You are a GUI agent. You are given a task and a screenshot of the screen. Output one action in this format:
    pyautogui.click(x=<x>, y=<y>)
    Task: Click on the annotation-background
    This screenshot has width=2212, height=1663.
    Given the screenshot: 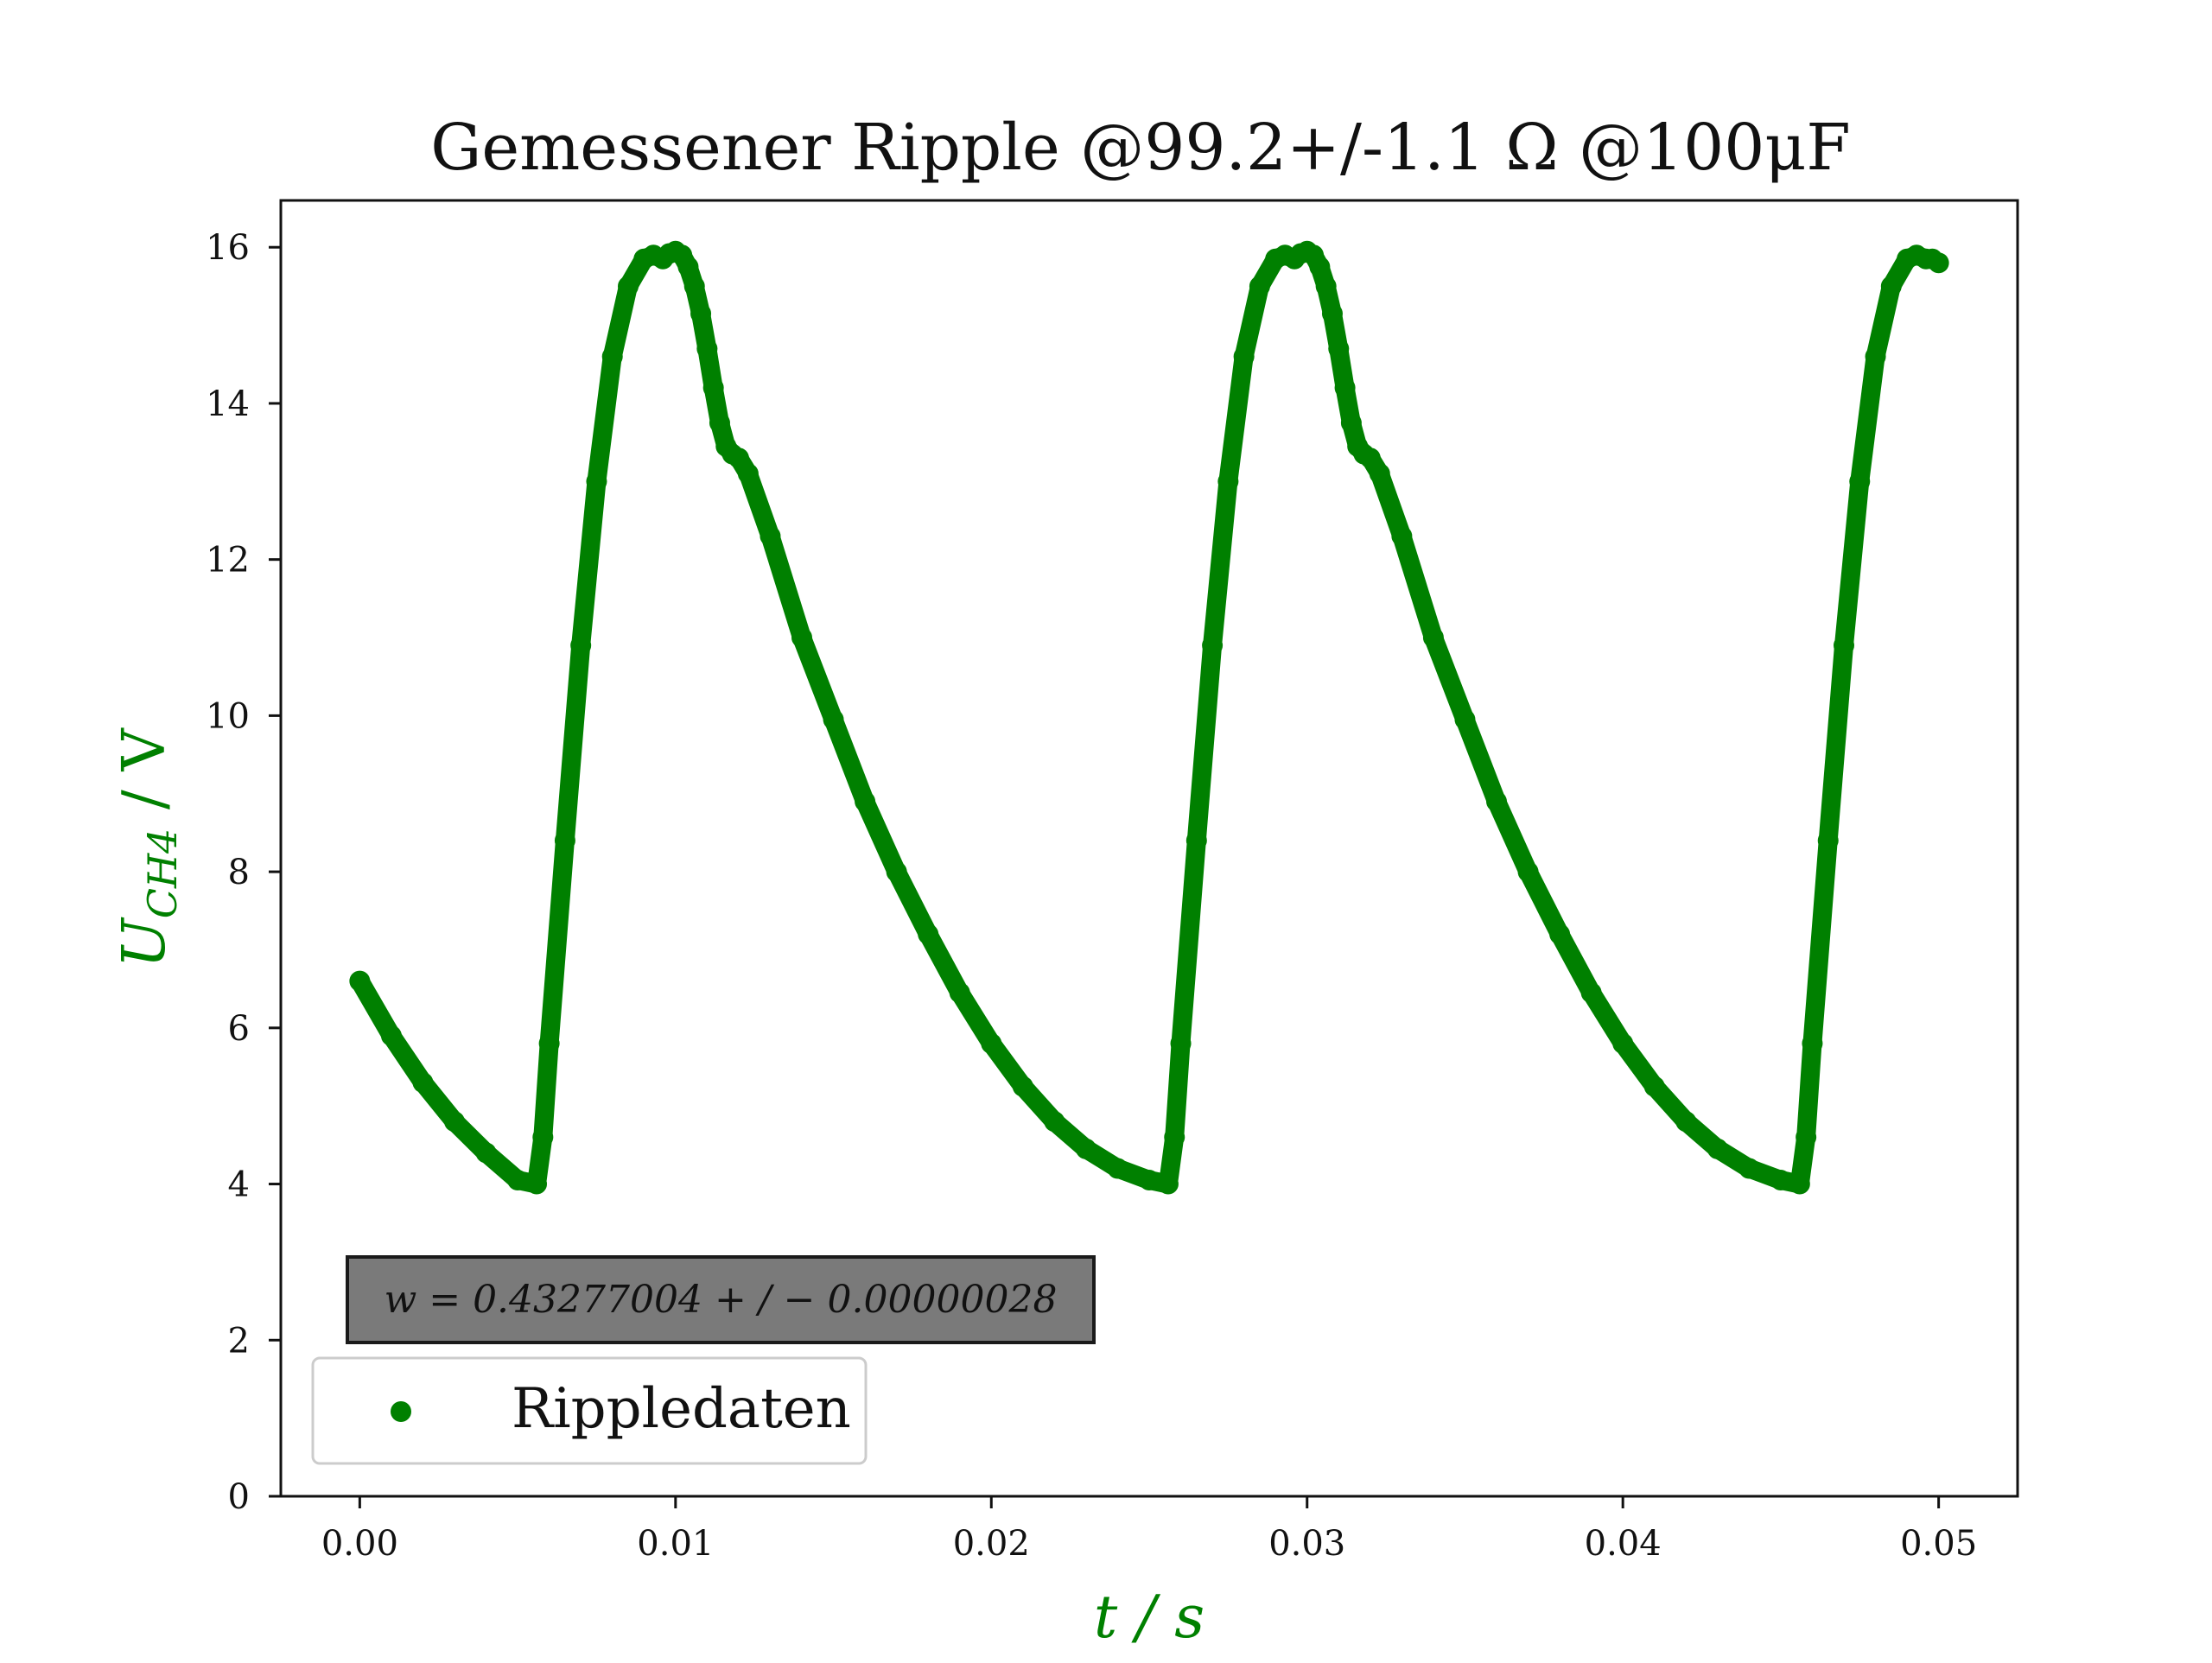 What is the action you would take?
    pyautogui.click(x=721, y=1300)
    